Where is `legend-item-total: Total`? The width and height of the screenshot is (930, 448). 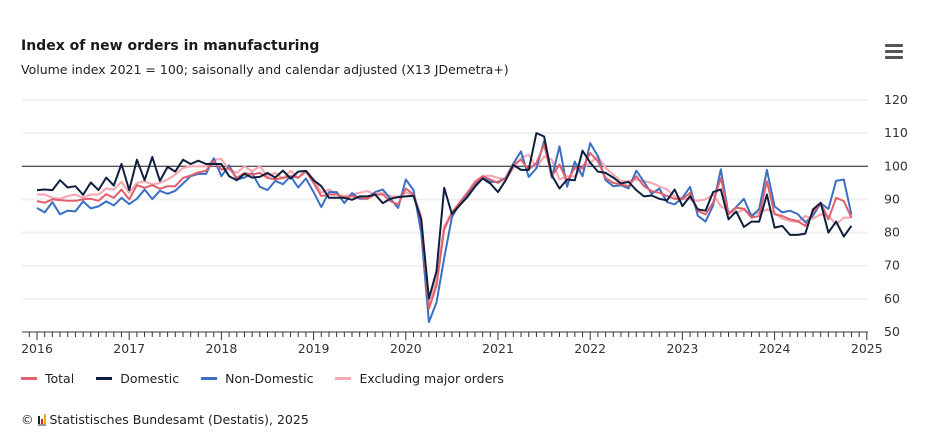
legend-item-total: Total is located at coordinates (47, 378).